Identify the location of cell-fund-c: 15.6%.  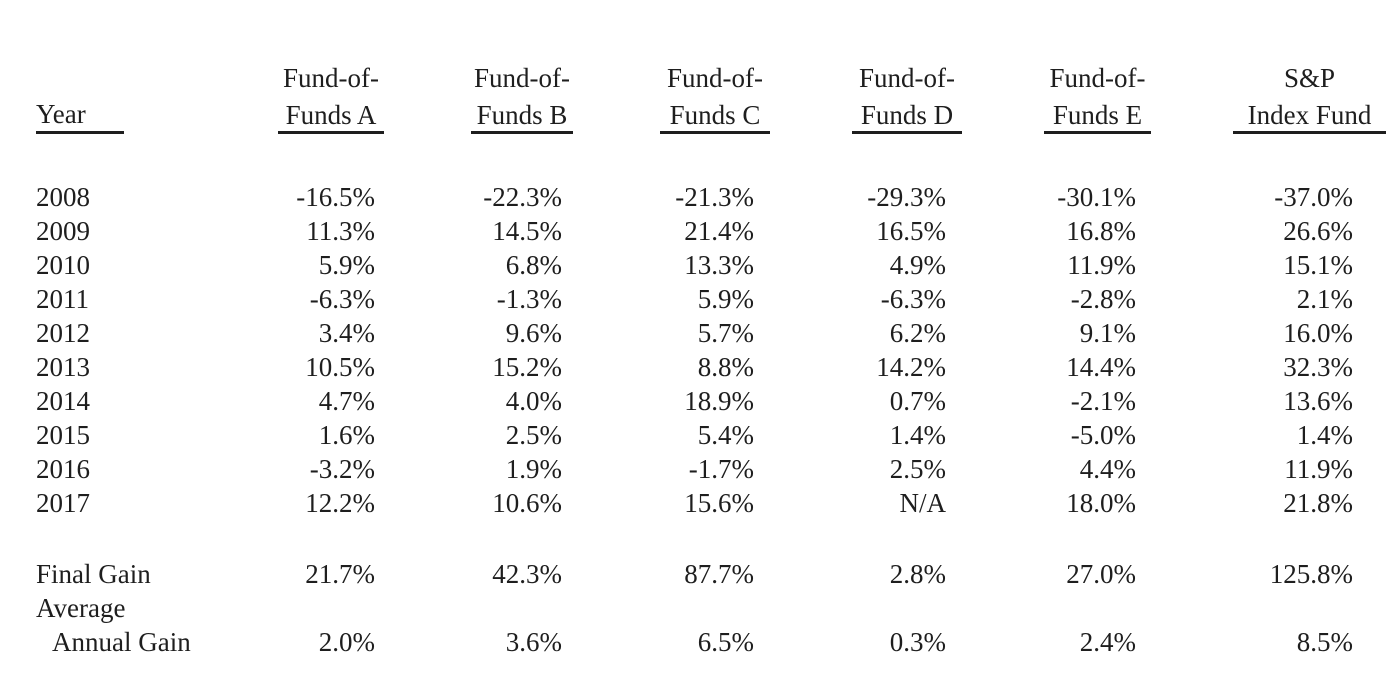
(719, 503).